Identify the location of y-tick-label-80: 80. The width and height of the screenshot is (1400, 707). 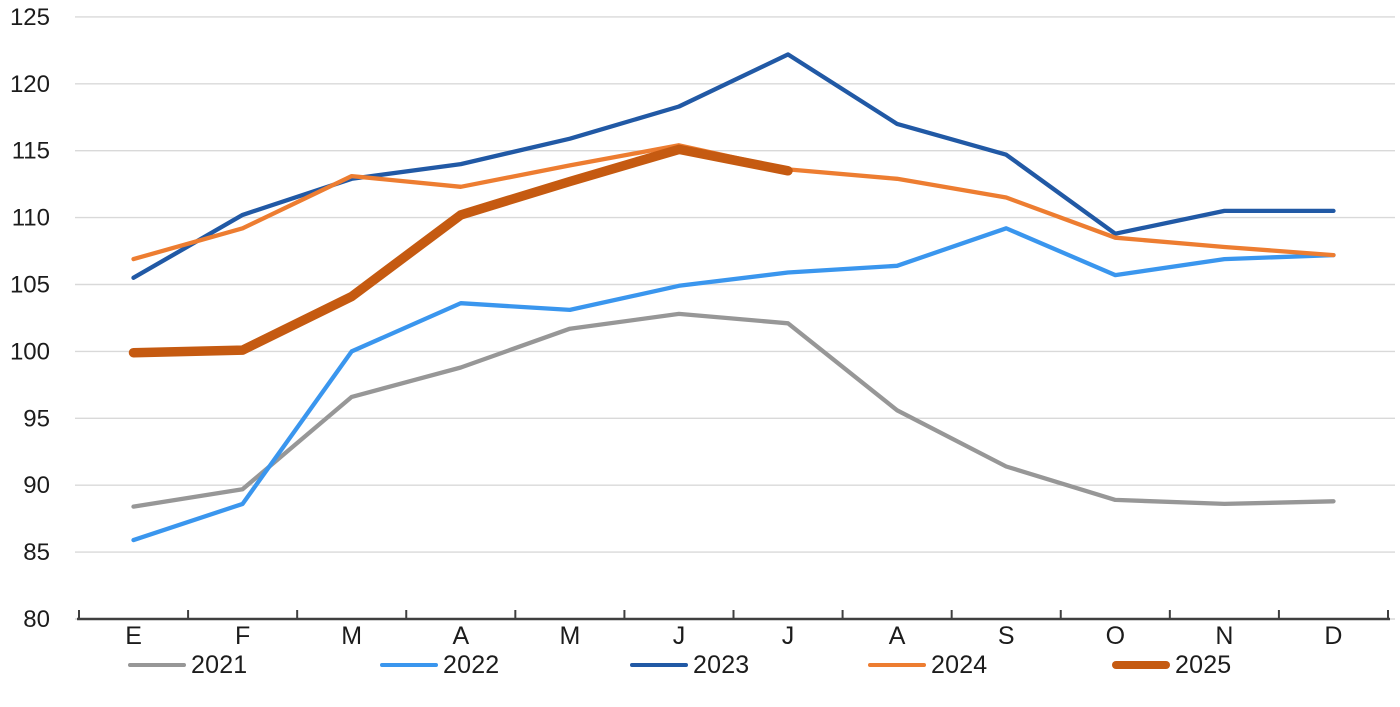
(36, 619).